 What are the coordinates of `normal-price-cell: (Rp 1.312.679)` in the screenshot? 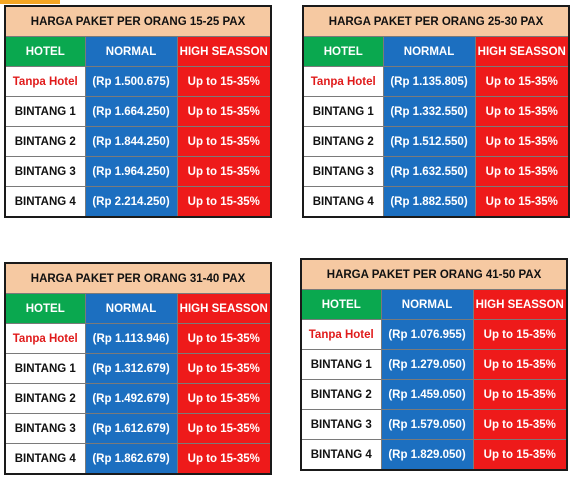 It's located at (131, 368).